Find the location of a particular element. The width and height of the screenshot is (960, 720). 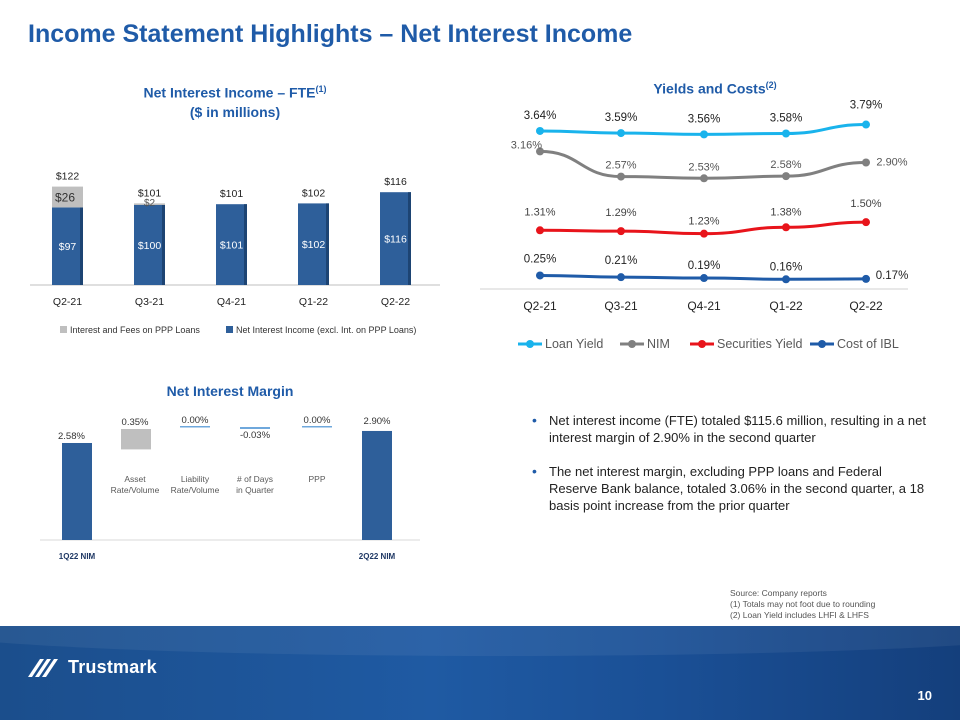

footer-band is located at coordinates (480, 673).